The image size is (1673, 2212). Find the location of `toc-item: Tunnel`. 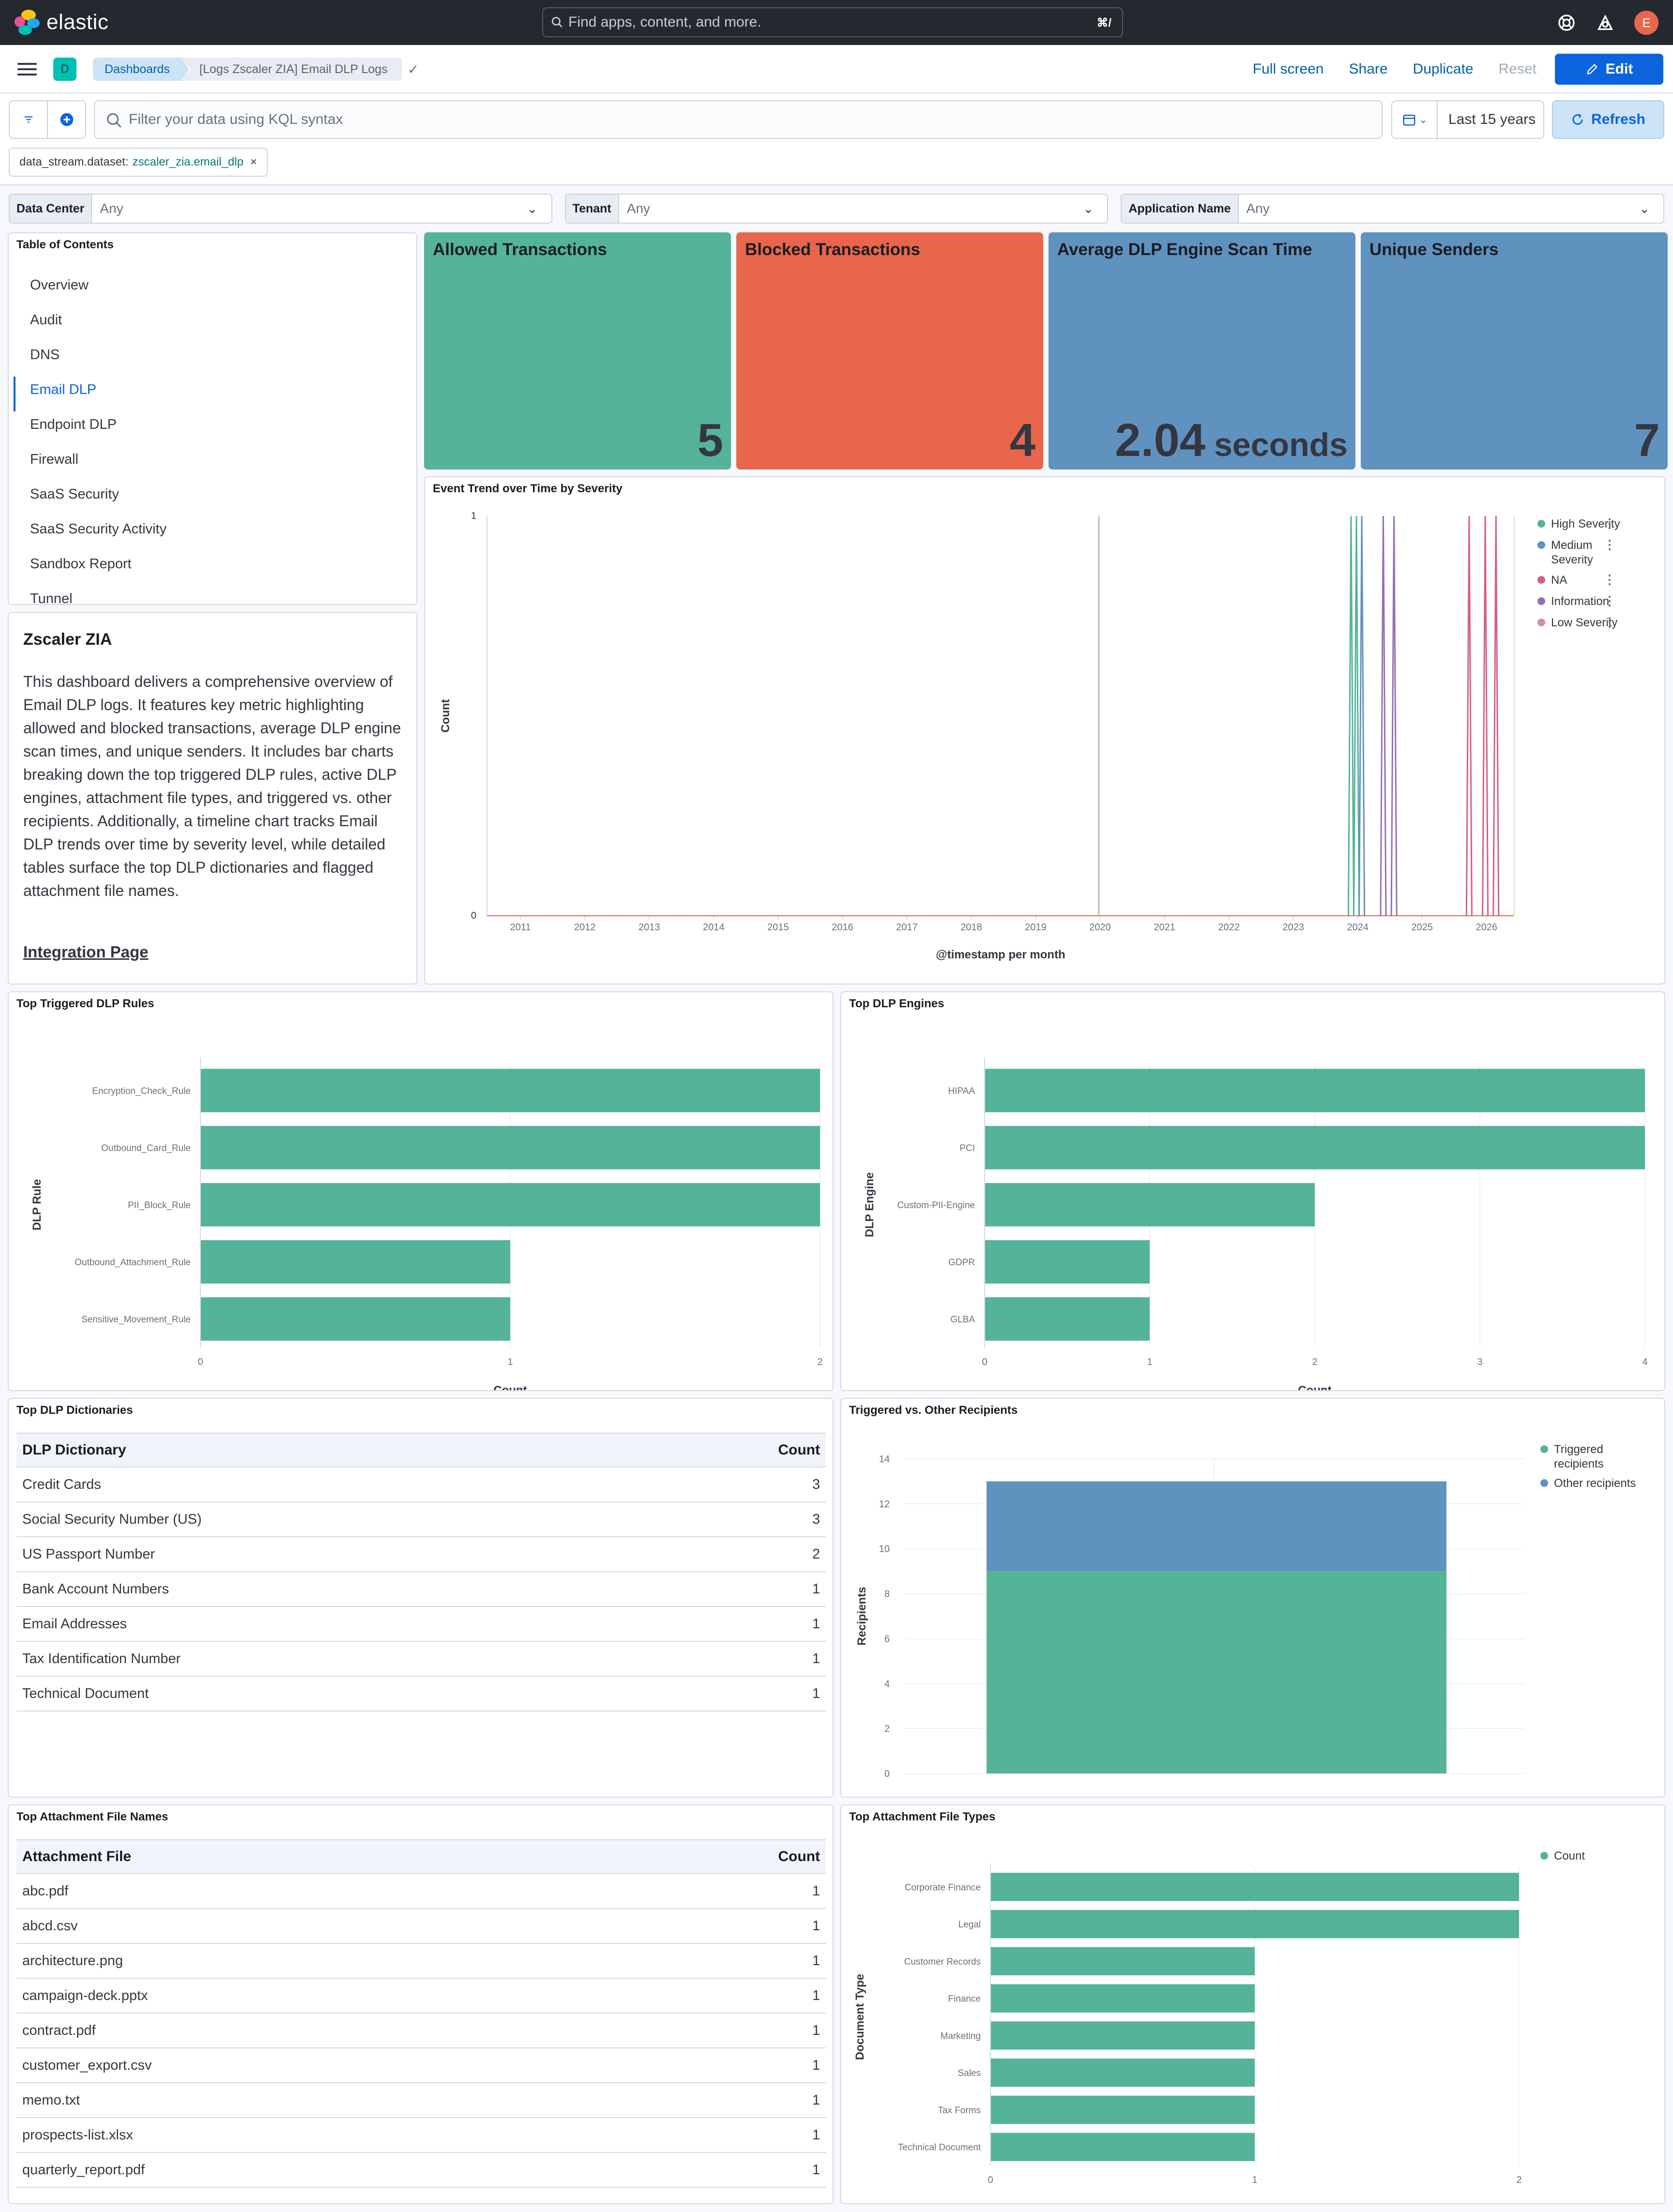

toc-item: Tunnel is located at coordinates (51, 598).